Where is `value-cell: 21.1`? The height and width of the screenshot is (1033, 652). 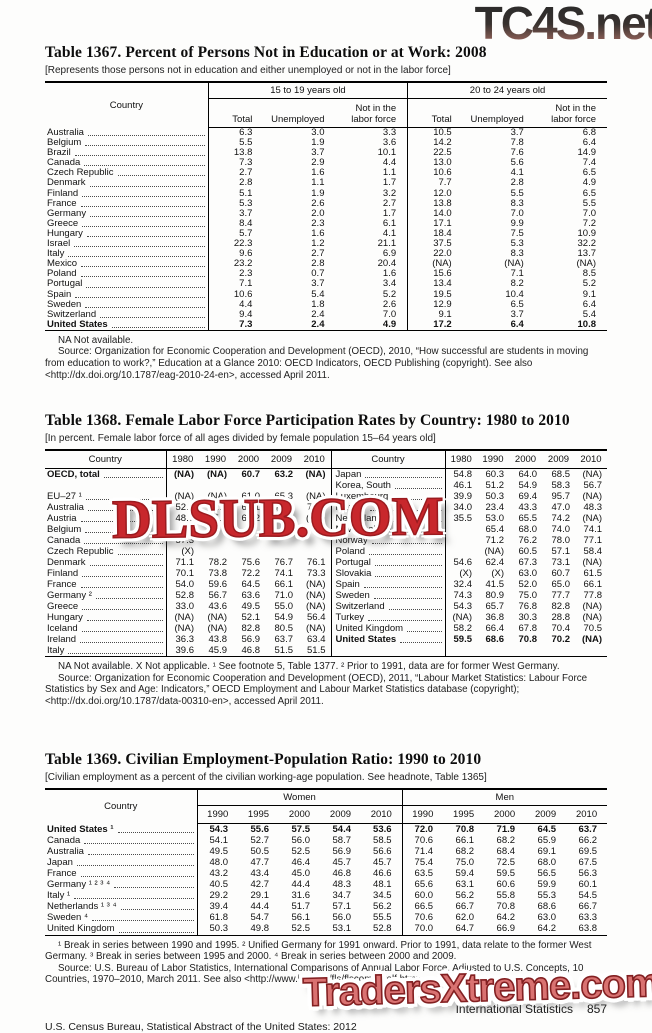
value-cell: 21.1 is located at coordinates (387, 244).